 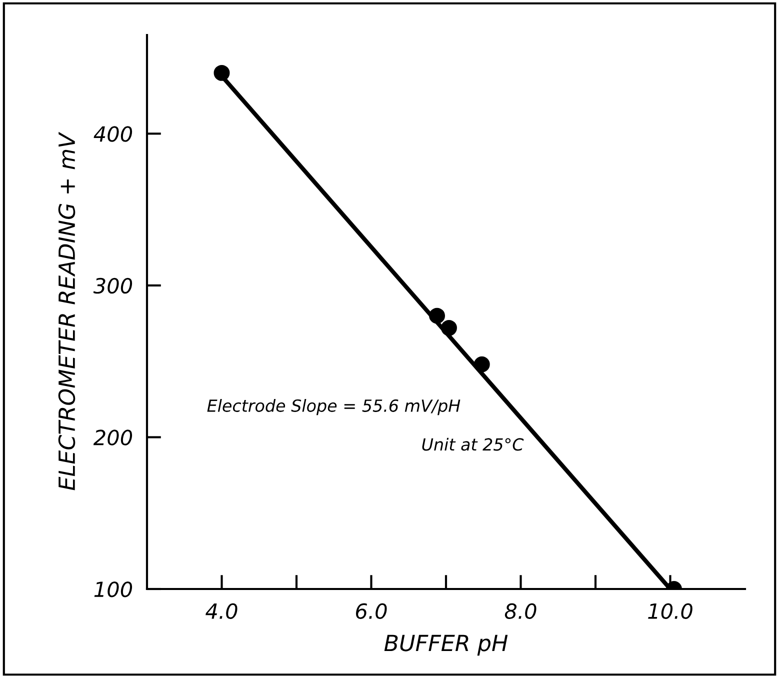 I want to click on x-axis-title: BUFFER pH, so click(x=446, y=645).